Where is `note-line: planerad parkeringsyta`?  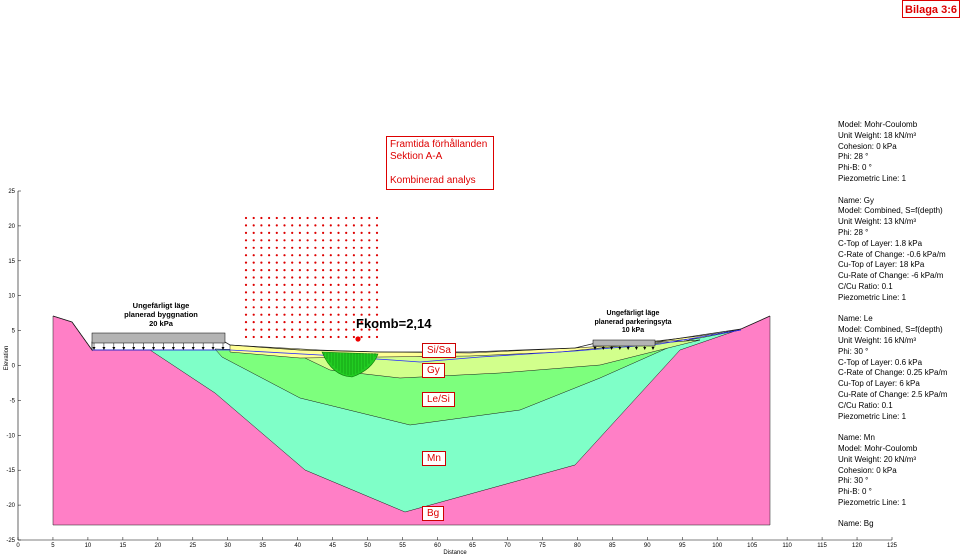
note-line: planerad parkeringsyta is located at coordinates (633, 322).